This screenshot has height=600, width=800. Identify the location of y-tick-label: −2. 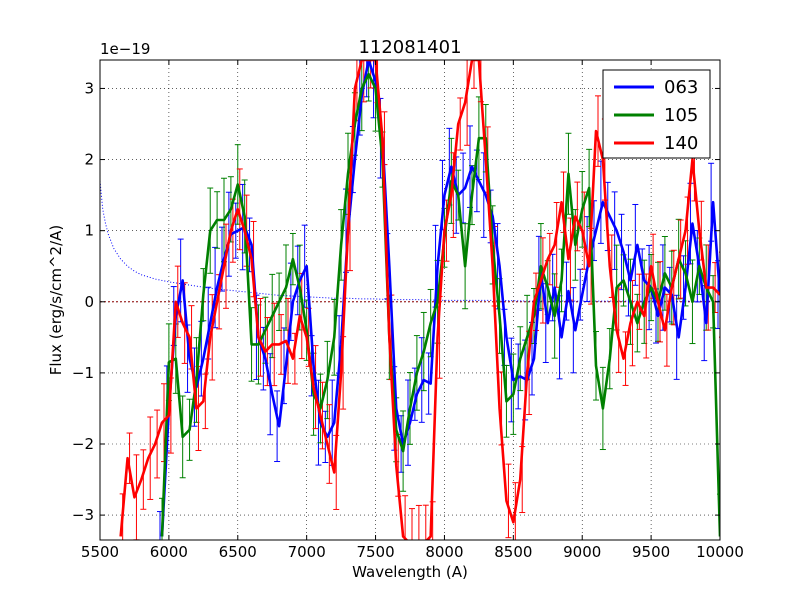
(83, 444).